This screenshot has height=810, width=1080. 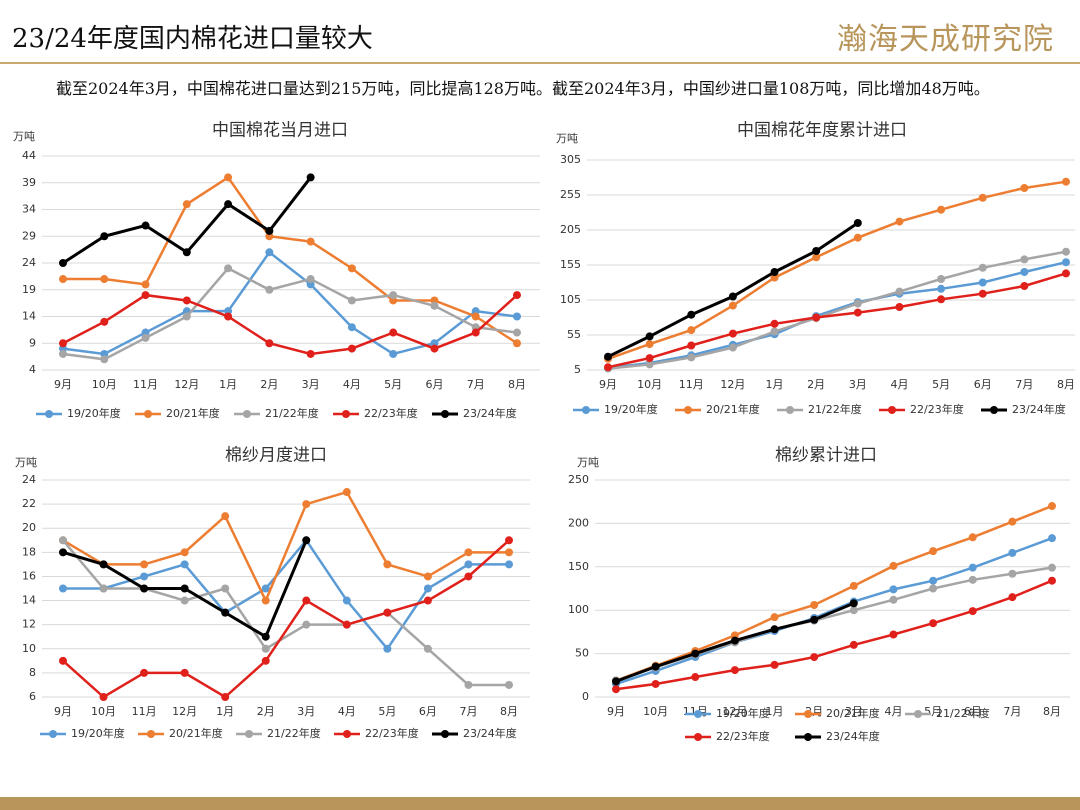 What do you see at coordinates (1024, 384) in the screenshot?
I see `x-tick-label: 7月` at bounding box center [1024, 384].